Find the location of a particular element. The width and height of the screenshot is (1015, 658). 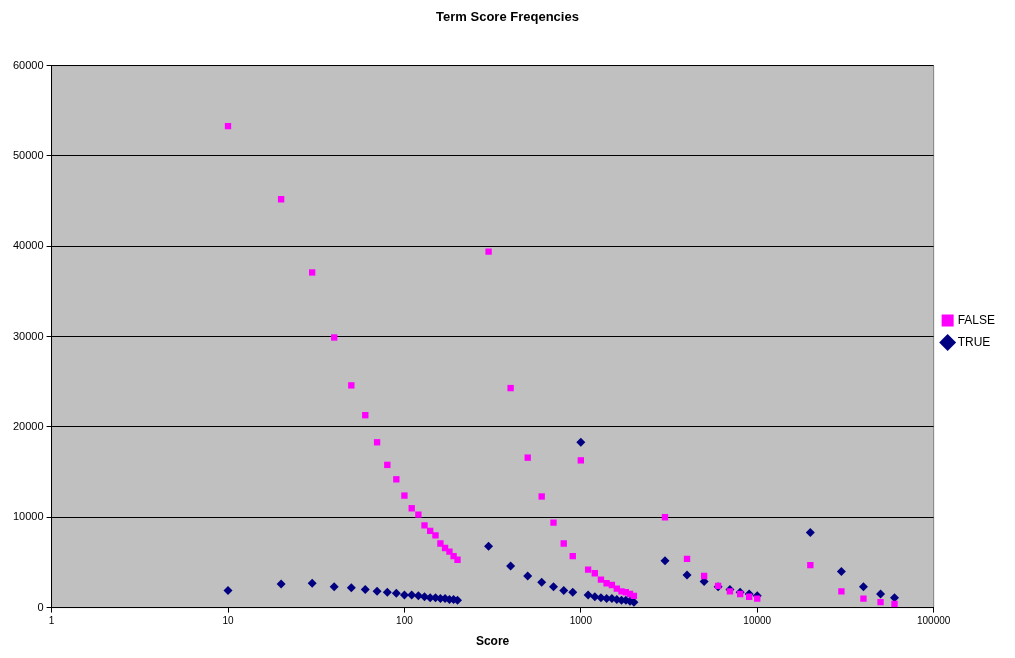

x-tick-label: 1000 is located at coordinates (581, 621).